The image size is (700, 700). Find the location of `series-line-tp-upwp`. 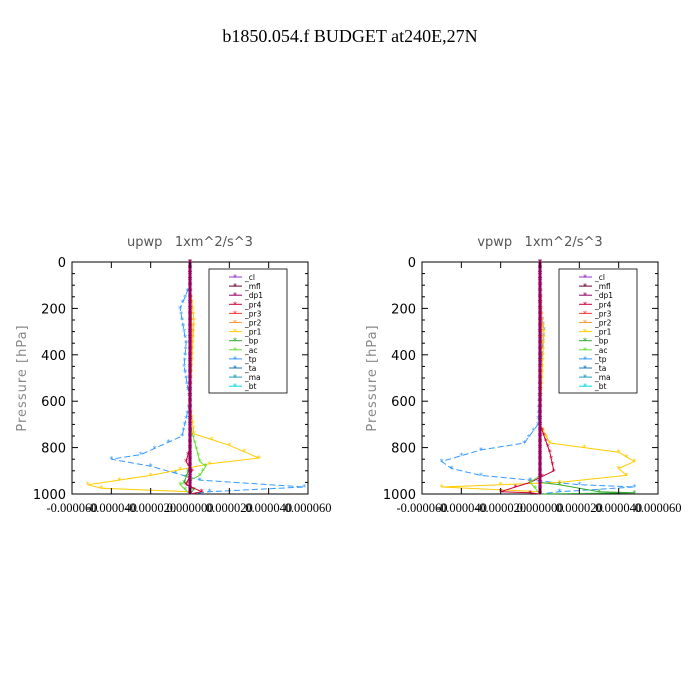

series-line-tp-upwp is located at coordinates (208, 378).